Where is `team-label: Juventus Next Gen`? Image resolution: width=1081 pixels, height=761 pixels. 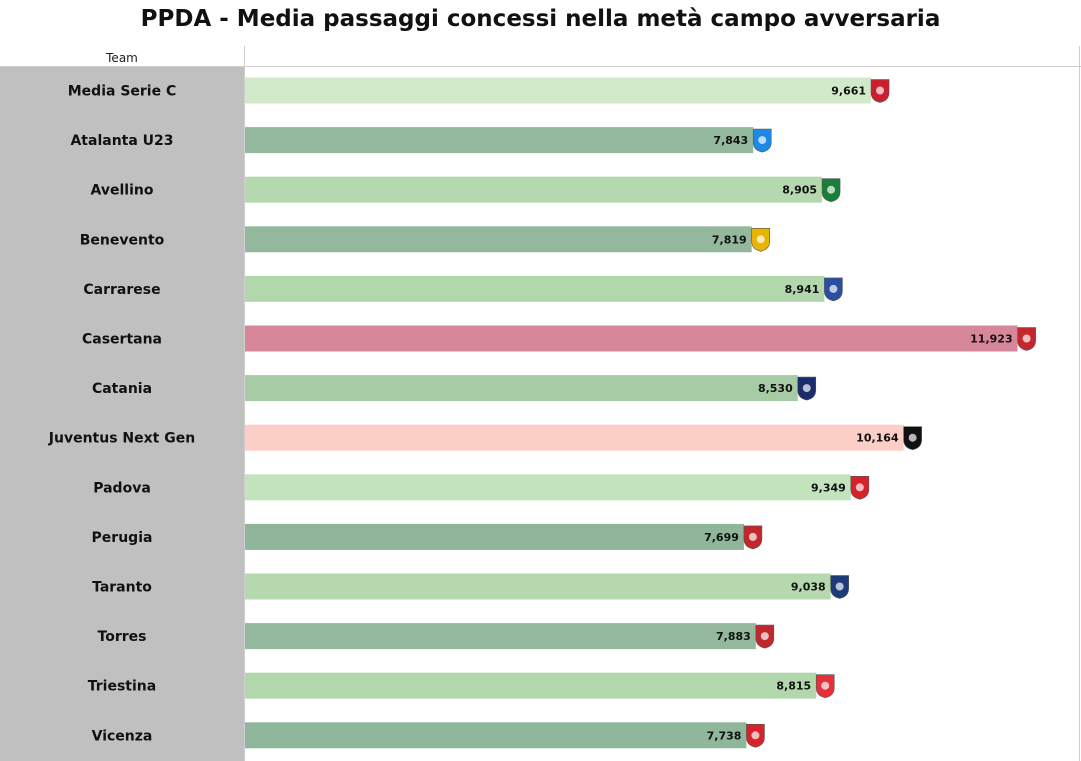
team-label: Juventus Next Gen is located at coordinates (121, 439).